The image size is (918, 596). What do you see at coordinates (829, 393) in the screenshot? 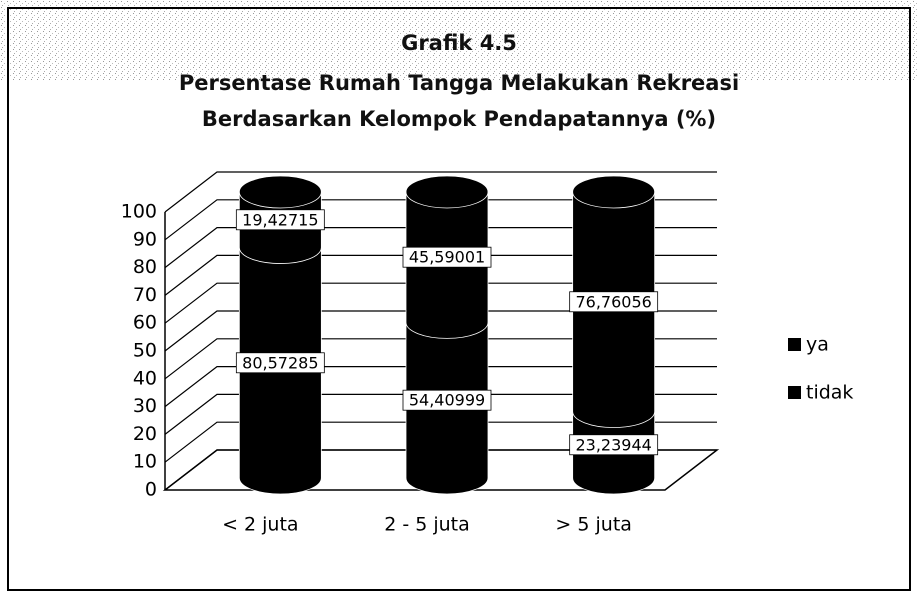
I see `legend-label: tidak` at bounding box center [829, 393].